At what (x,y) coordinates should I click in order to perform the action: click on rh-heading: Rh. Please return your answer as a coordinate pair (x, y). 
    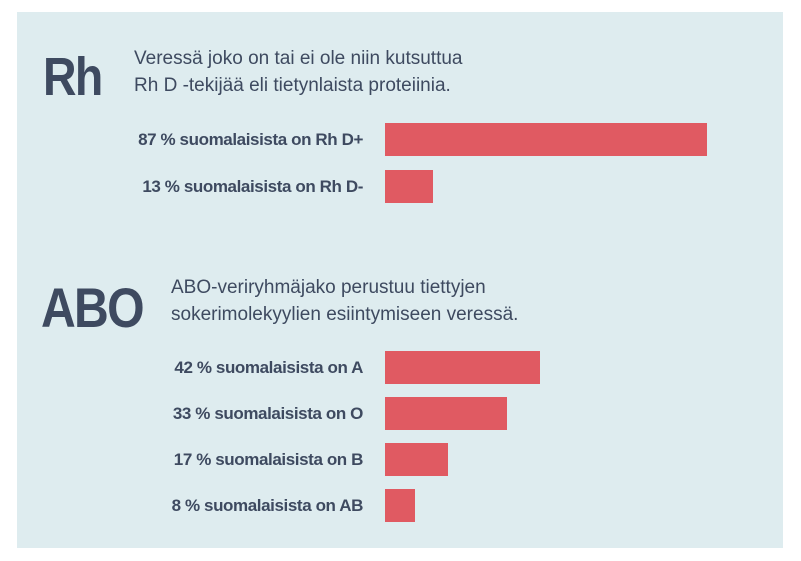
    Looking at the image, I should click on (73, 77).